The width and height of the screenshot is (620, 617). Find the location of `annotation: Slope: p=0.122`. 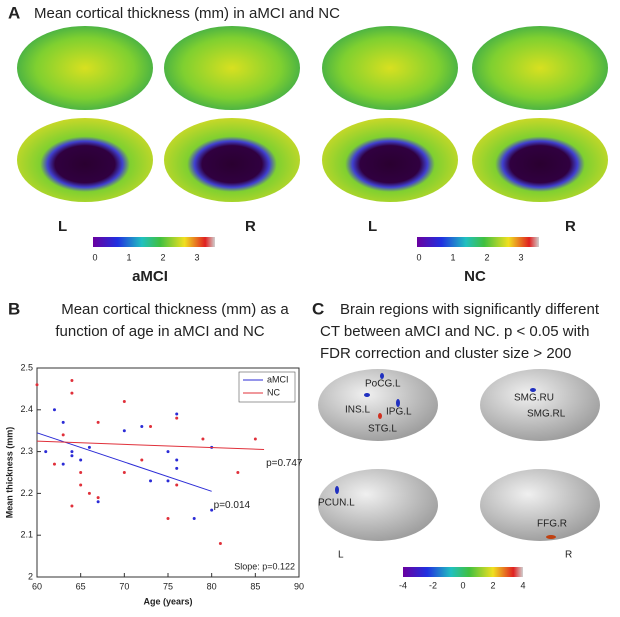

annotation: Slope: p=0.122 is located at coordinates (264, 566).